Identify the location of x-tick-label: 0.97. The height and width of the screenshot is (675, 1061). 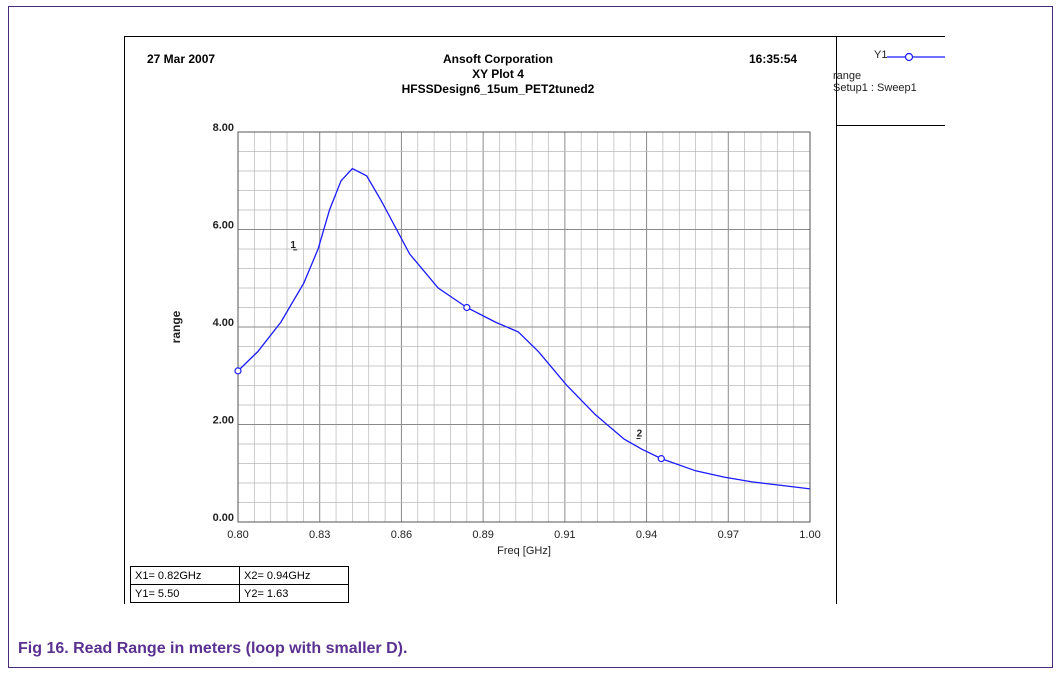
(728, 535).